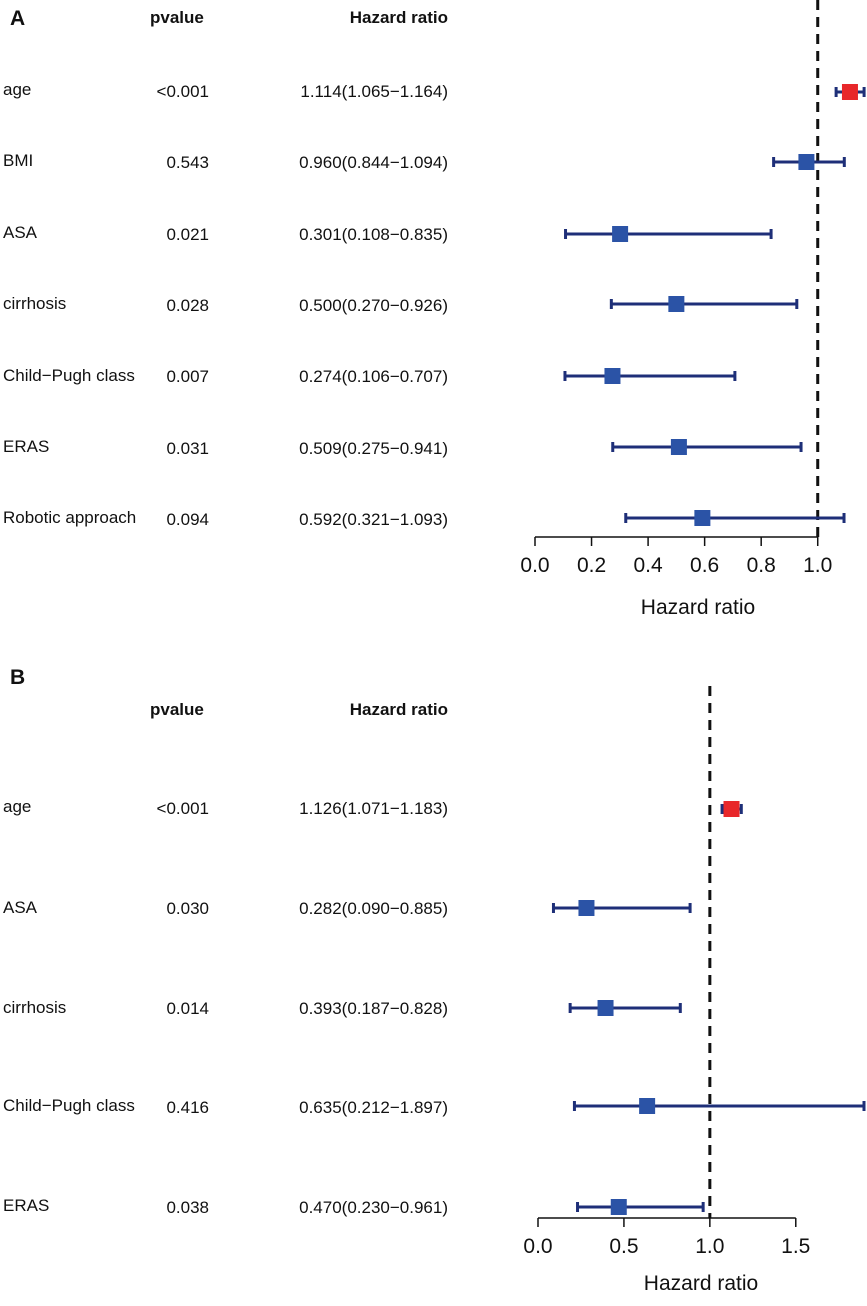 Image resolution: width=867 pixels, height=1306 pixels. Describe the element at coordinates (187, 908) in the screenshot. I see `row-pvalue: 0.030` at that location.